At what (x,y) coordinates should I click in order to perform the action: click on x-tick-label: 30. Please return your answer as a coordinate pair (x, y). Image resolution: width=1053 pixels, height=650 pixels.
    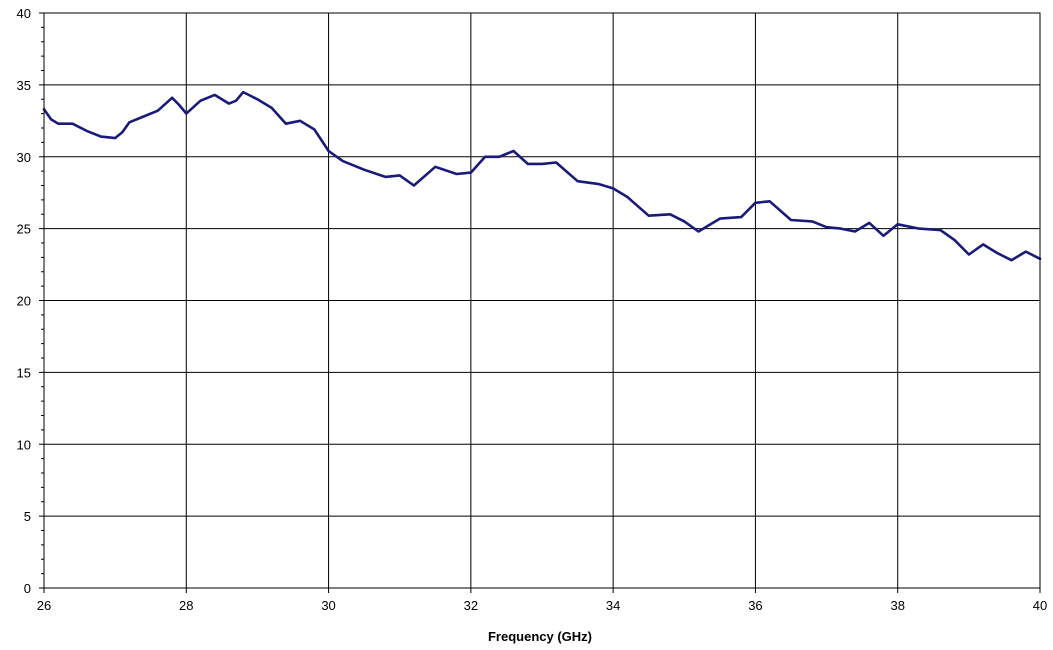
    Looking at the image, I should click on (328, 605).